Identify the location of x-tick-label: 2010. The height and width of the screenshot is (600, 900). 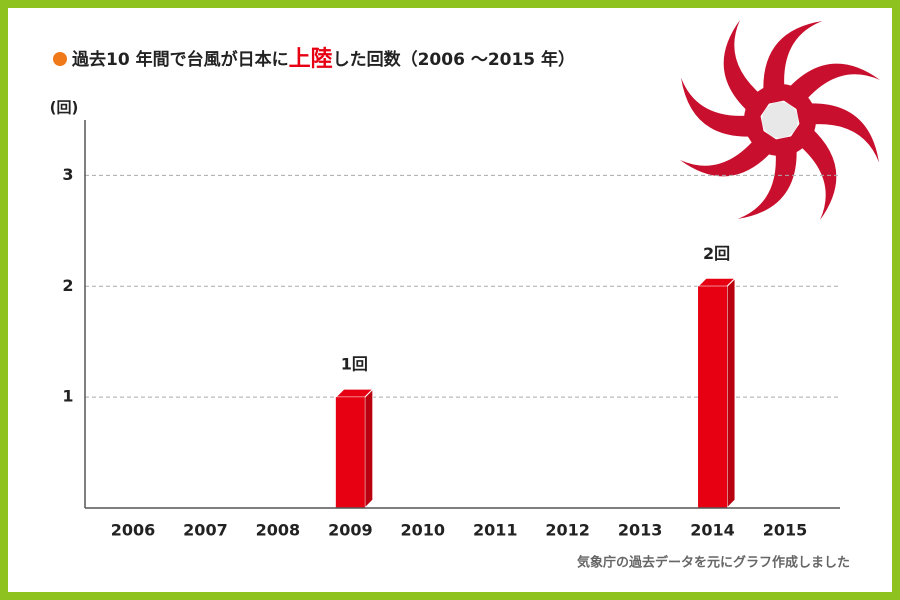
(423, 530).